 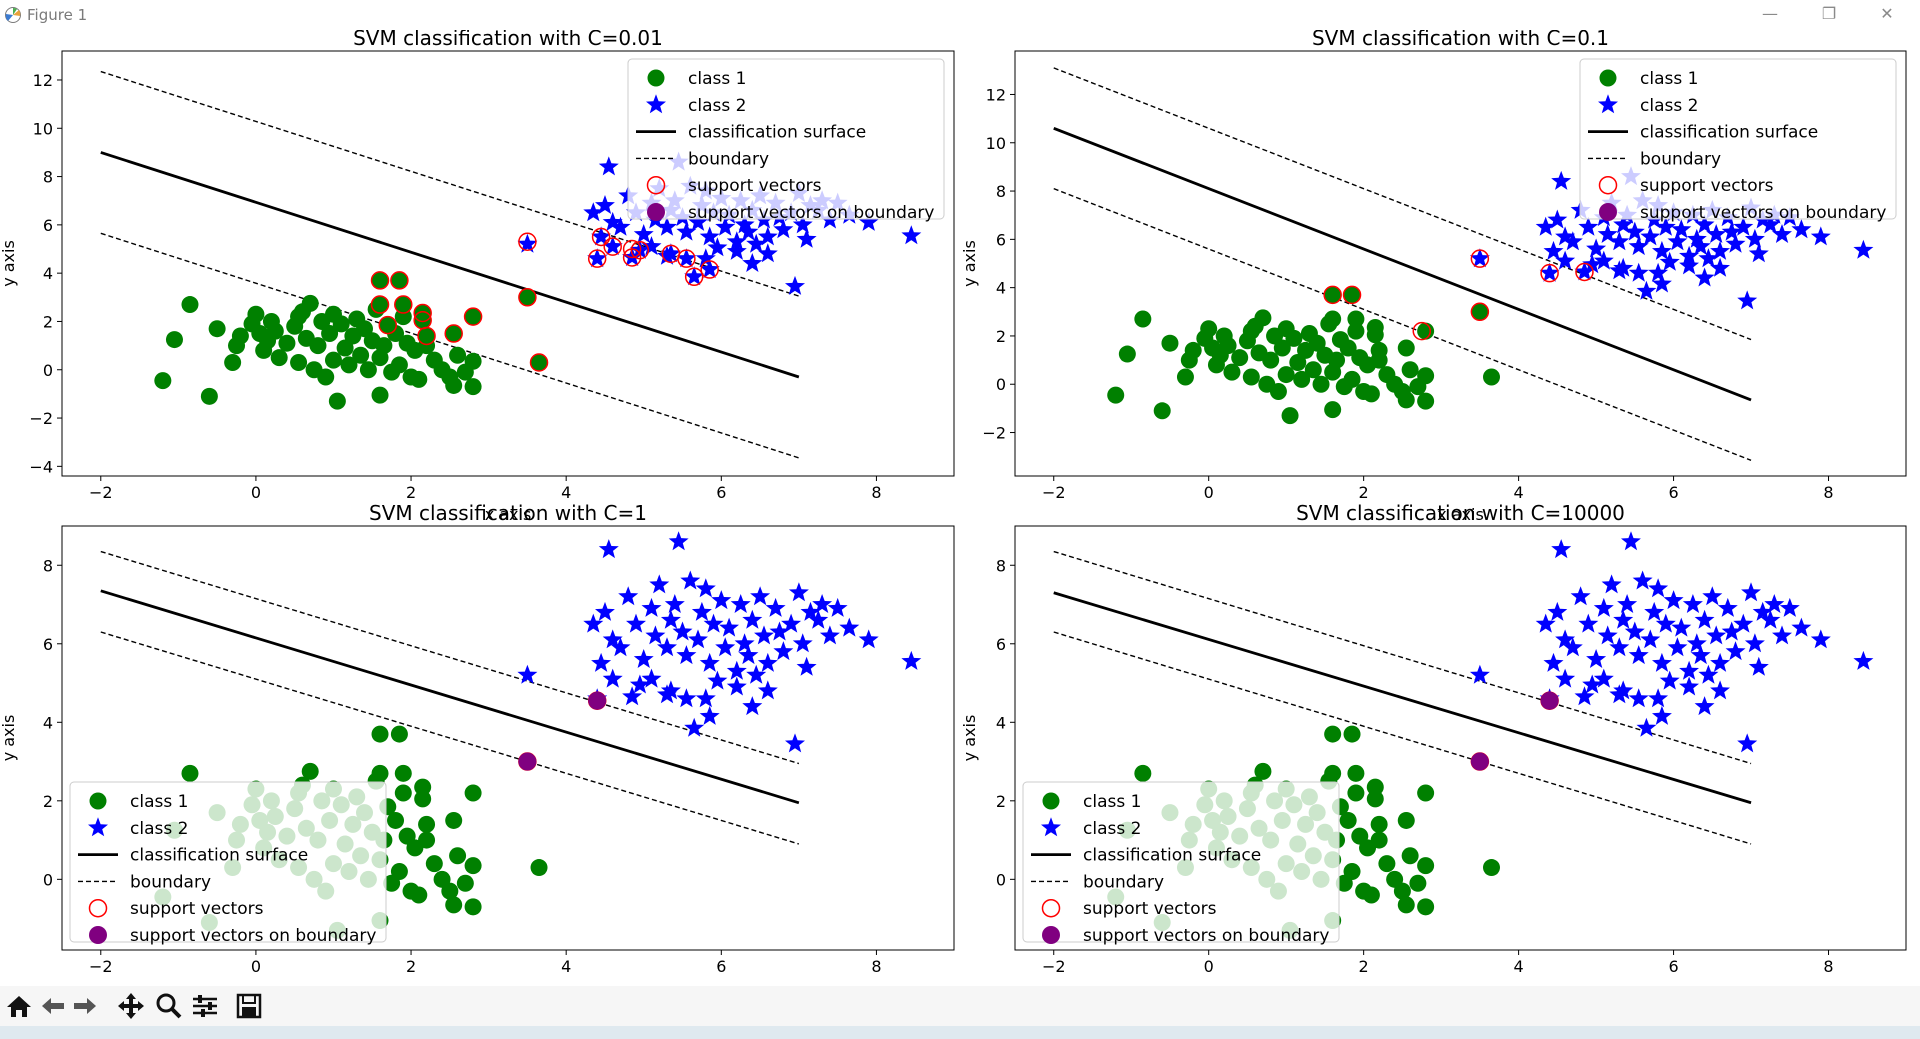 I want to click on y-tick-label: 6, so click(x=1001, y=644).